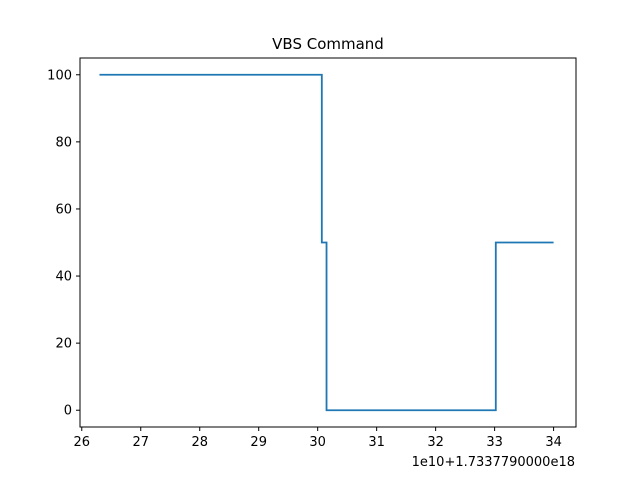  What do you see at coordinates (376, 442) in the screenshot?
I see `x-tick-label: 31` at bounding box center [376, 442].